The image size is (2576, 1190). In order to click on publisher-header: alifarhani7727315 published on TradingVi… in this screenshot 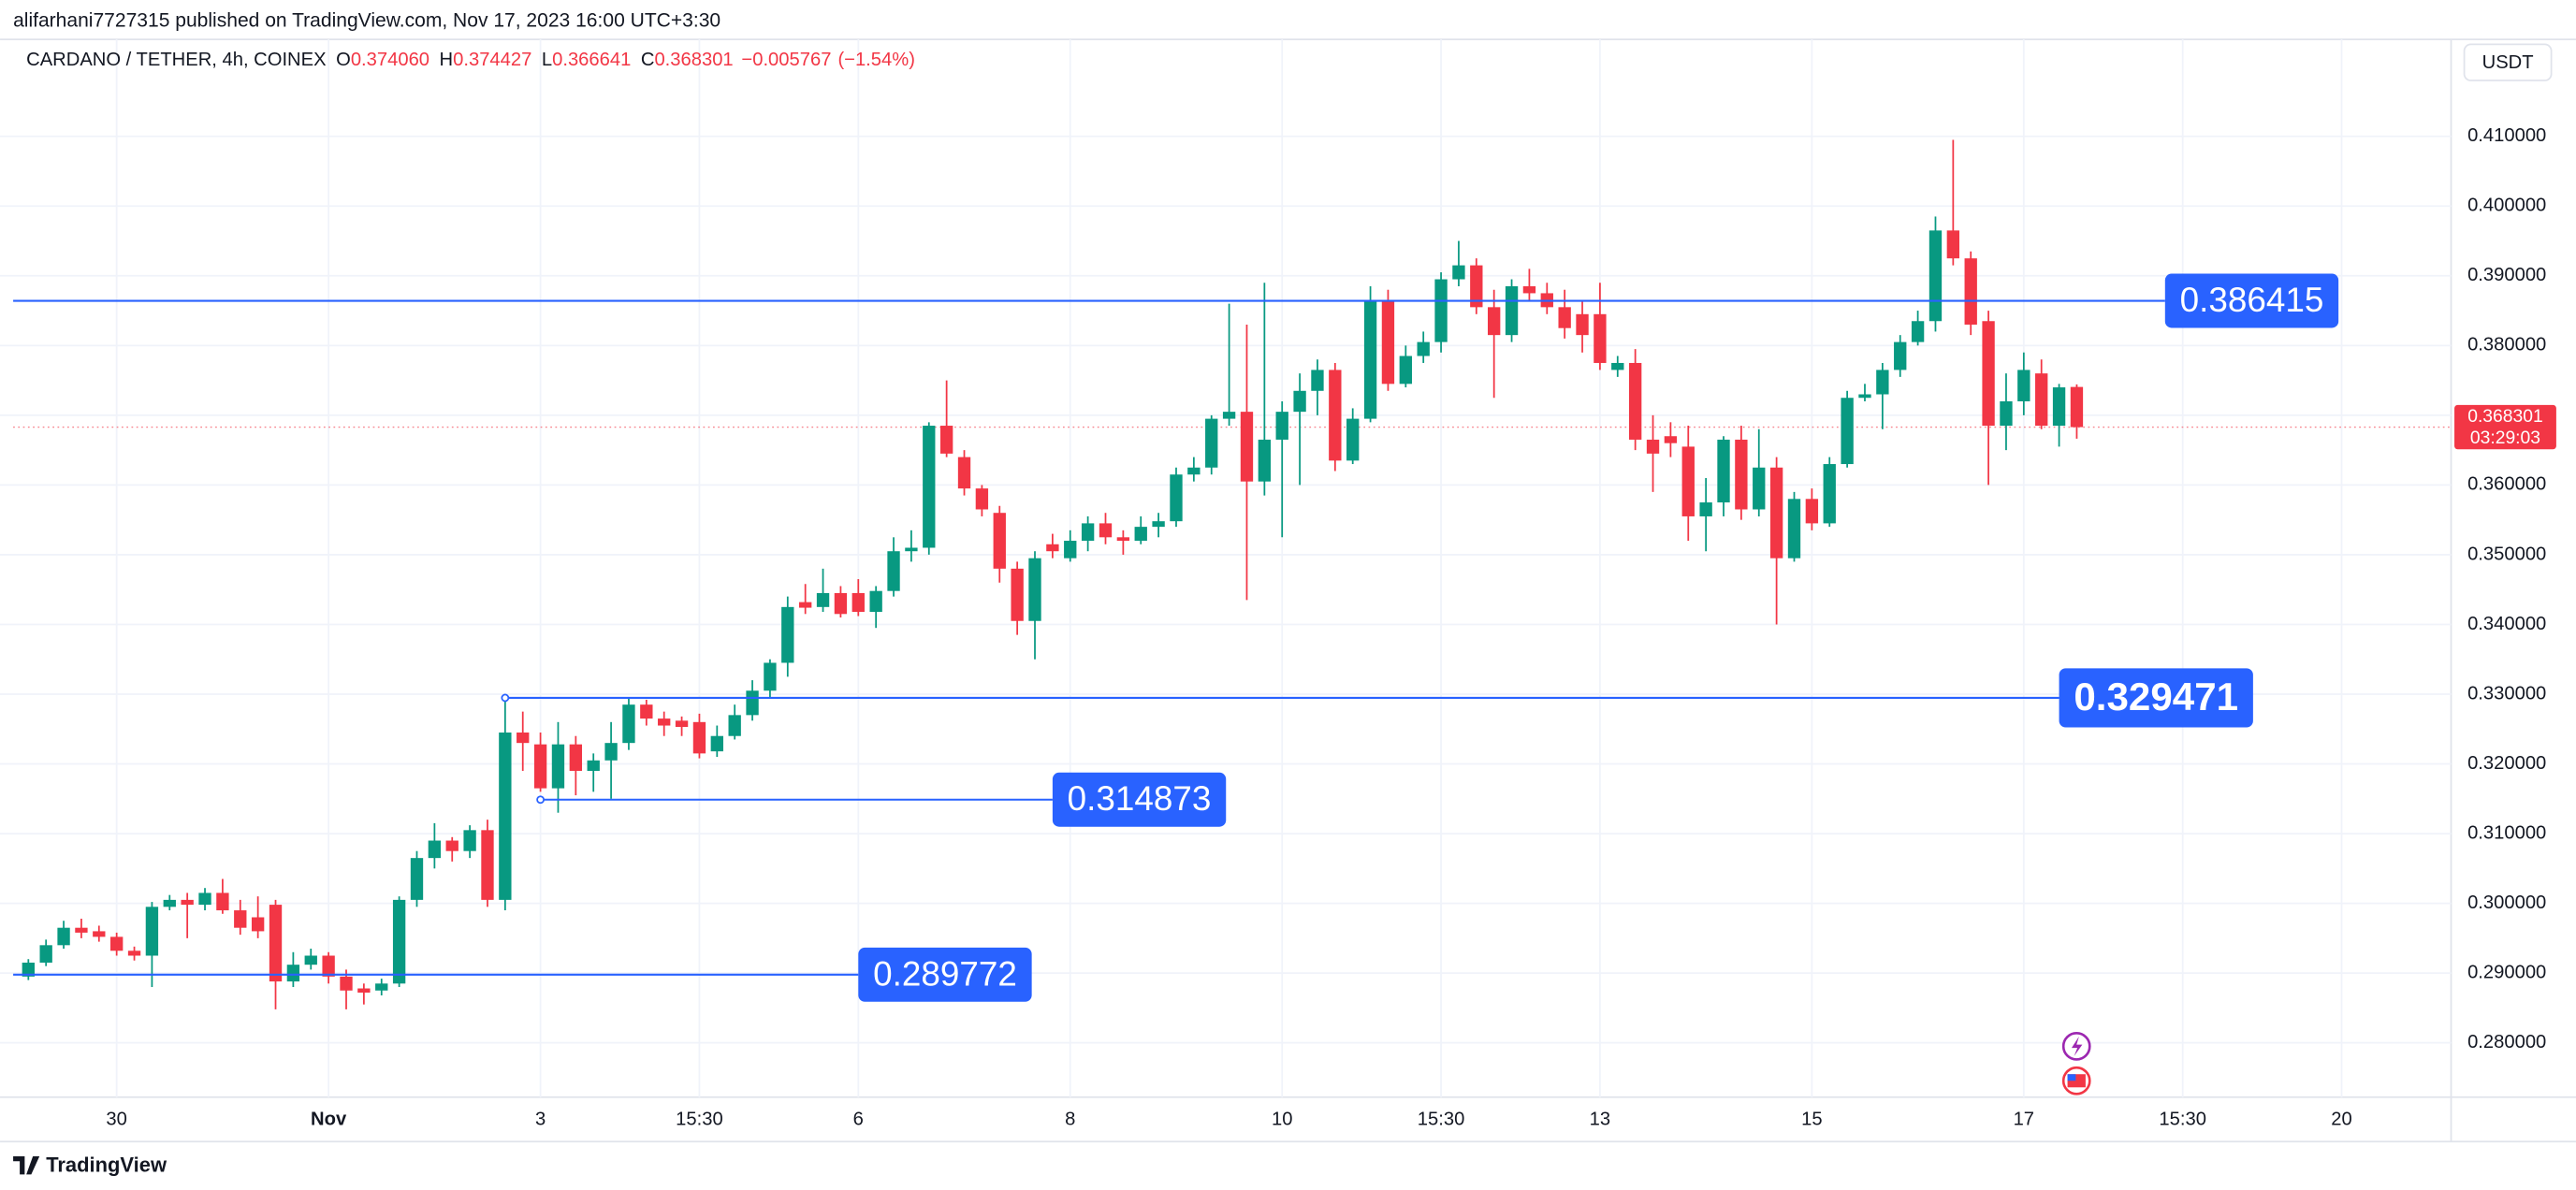, I will do `click(366, 20)`.